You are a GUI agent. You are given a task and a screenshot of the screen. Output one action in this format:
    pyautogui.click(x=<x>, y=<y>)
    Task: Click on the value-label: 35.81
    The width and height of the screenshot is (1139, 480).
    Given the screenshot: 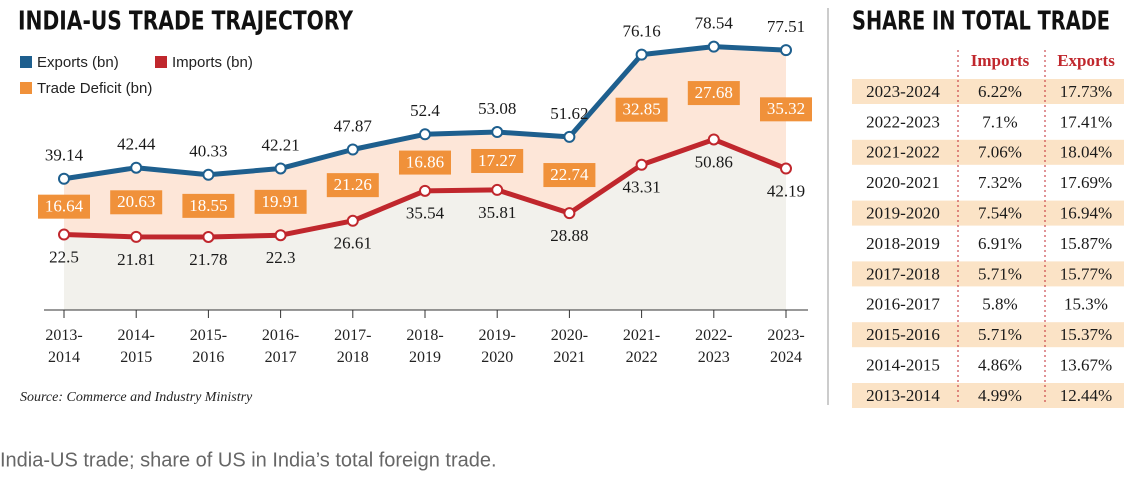 What is the action you would take?
    pyautogui.click(x=497, y=212)
    